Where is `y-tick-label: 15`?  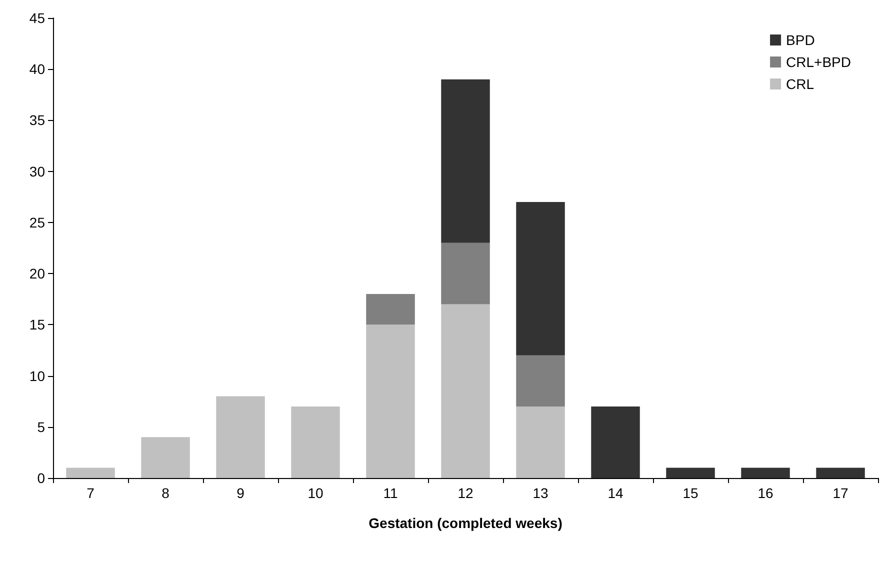
y-tick-label: 15 is located at coordinates (37, 324).